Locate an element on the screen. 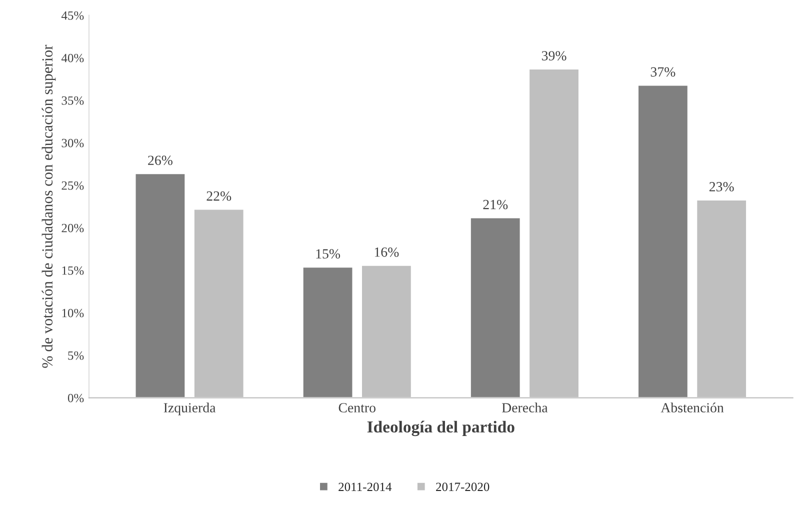  x-axis-title: Ideología del partido is located at coordinates (440, 428).